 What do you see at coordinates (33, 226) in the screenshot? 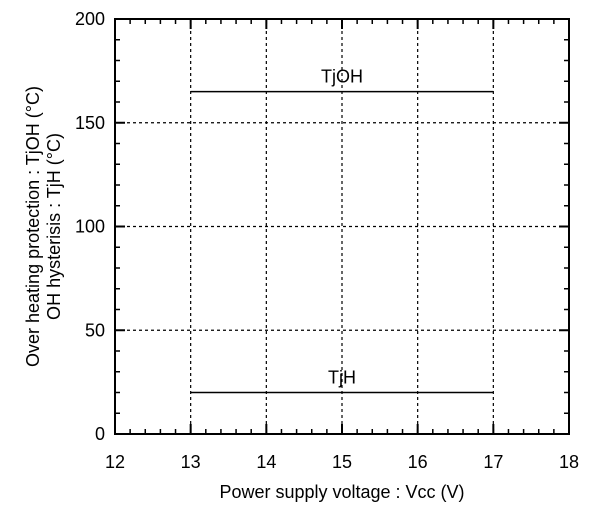
I see `y-axis-label-line-1: Over heating protection : TjOH (°C)` at bounding box center [33, 226].